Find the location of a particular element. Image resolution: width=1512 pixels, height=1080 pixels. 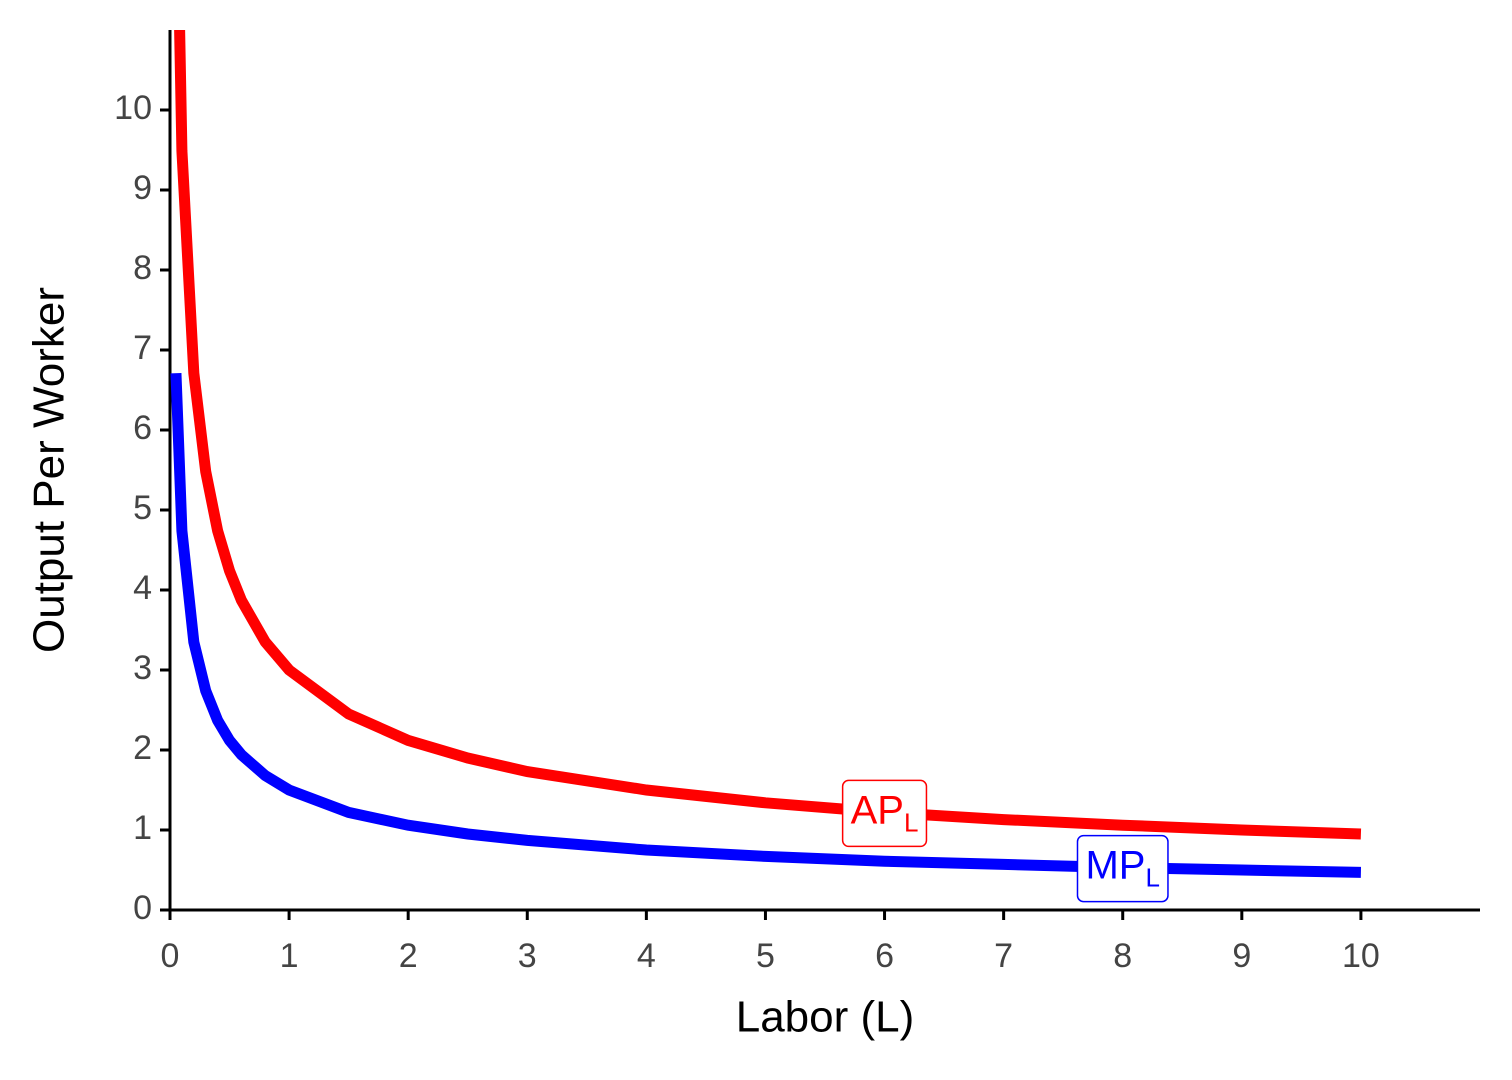

x-tick-label: 1 is located at coordinates (289, 956).